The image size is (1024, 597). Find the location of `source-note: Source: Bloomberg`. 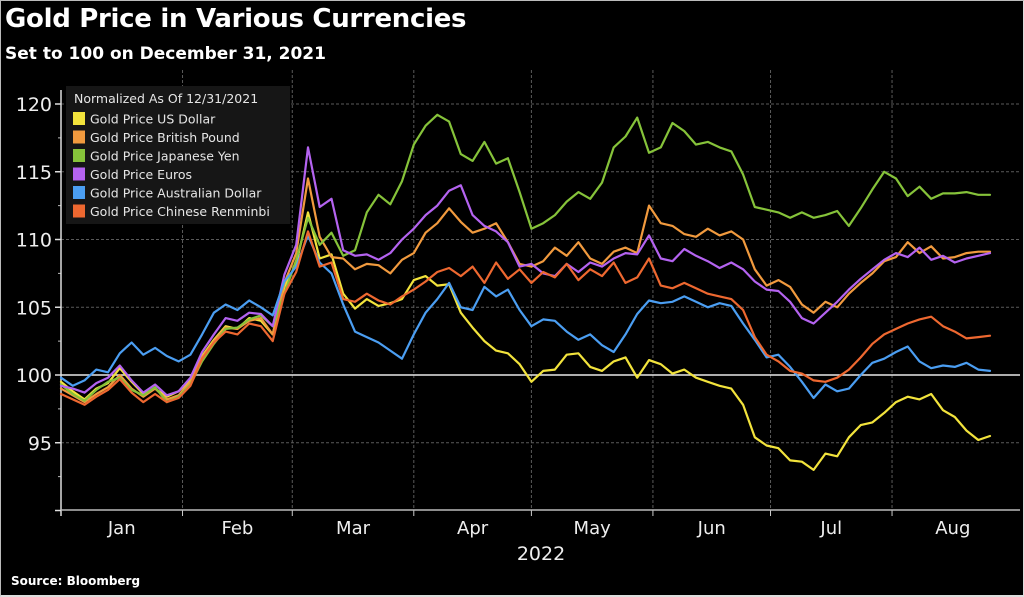

source-note: Source: Bloomberg is located at coordinates (76, 581).